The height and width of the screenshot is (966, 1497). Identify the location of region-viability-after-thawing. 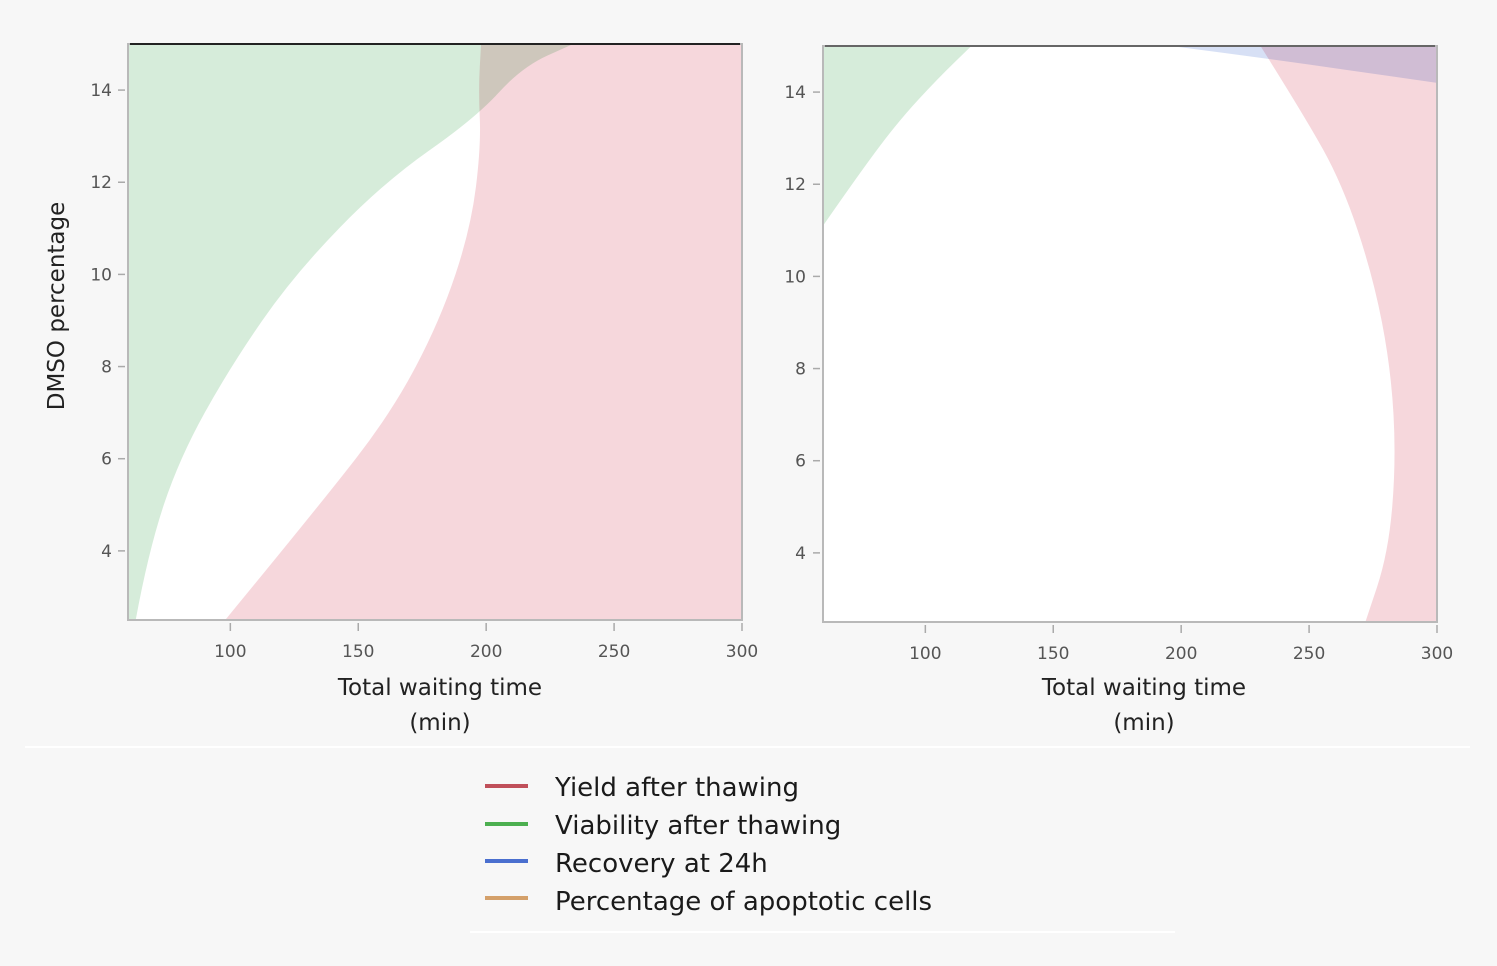
(897, 334).